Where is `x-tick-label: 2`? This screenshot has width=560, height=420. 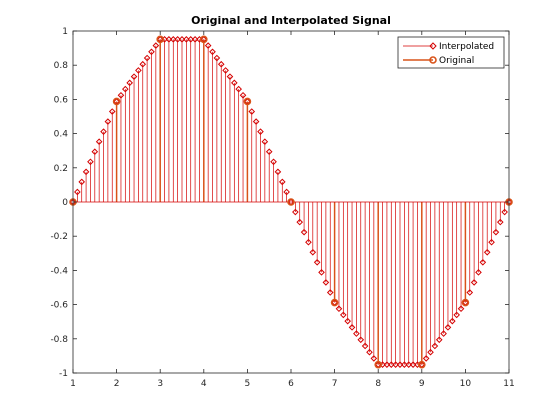
x-tick-label: 2 is located at coordinates (117, 384).